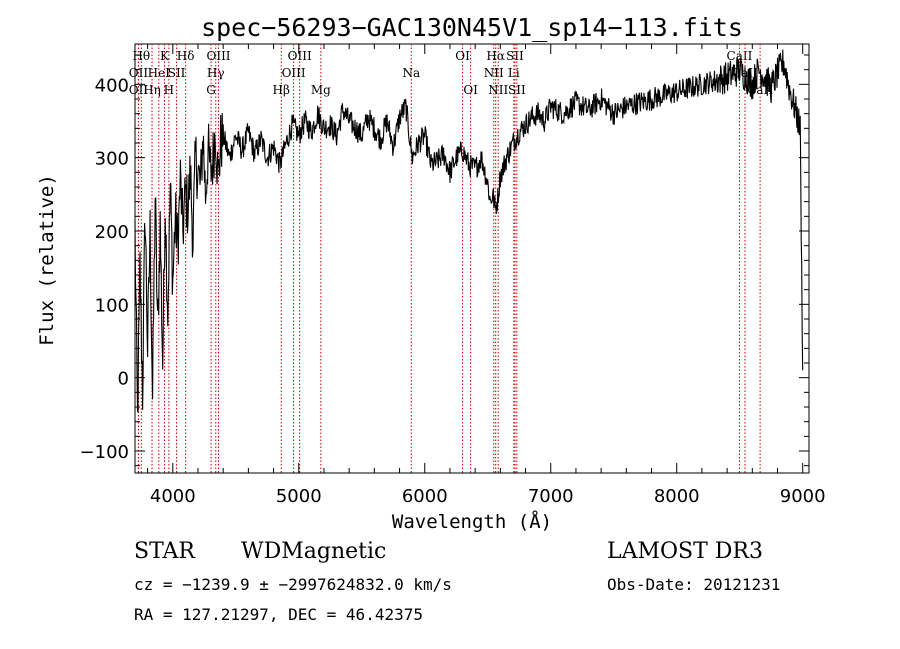  What do you see at coordinates (314, 551) in the screenshot?
I see `object-subclass: WDMagnetic` at bounding box center [314, 551].